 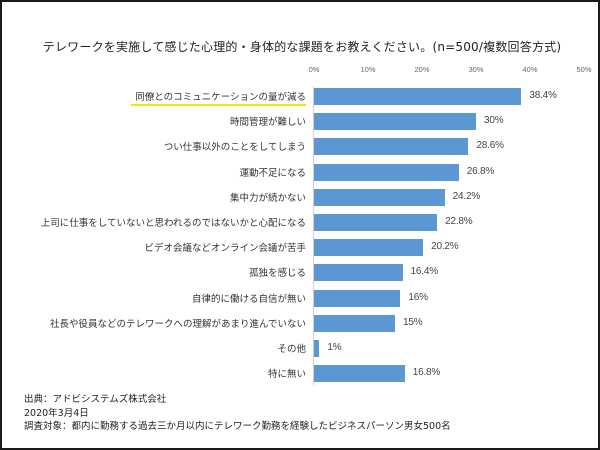 I want to click on x-tick: 30%, so click(x=476, y=69).